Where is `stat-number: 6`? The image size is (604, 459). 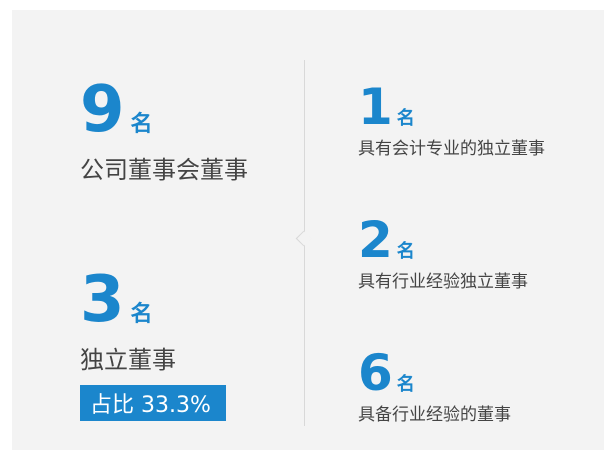 stat-number: 6 is located at coordinates (375, 373).